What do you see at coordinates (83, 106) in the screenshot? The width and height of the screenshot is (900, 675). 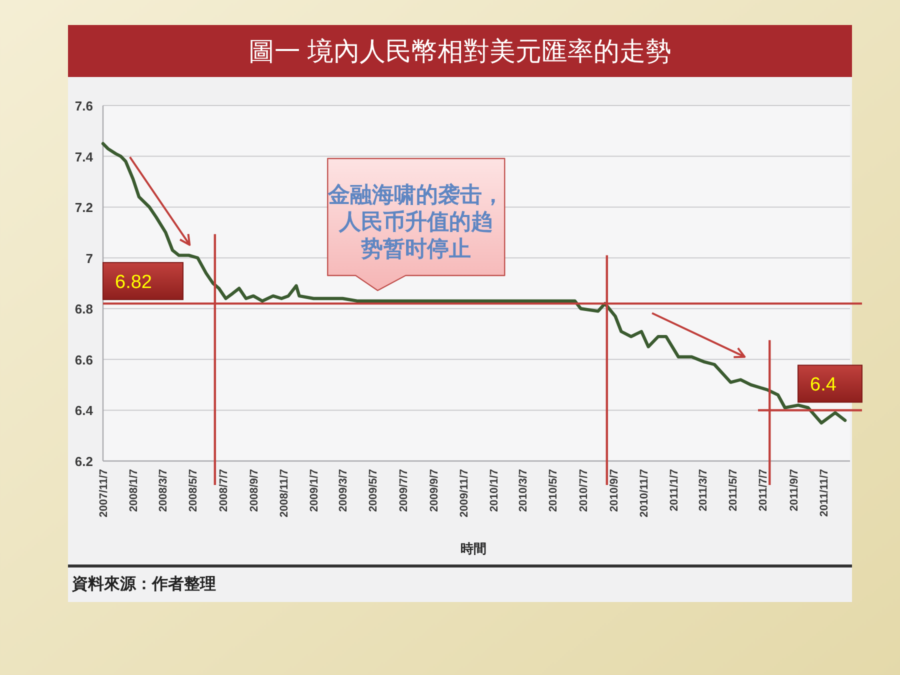 I see `y-tick-label: 7.6` at bounding box center [83, 106].